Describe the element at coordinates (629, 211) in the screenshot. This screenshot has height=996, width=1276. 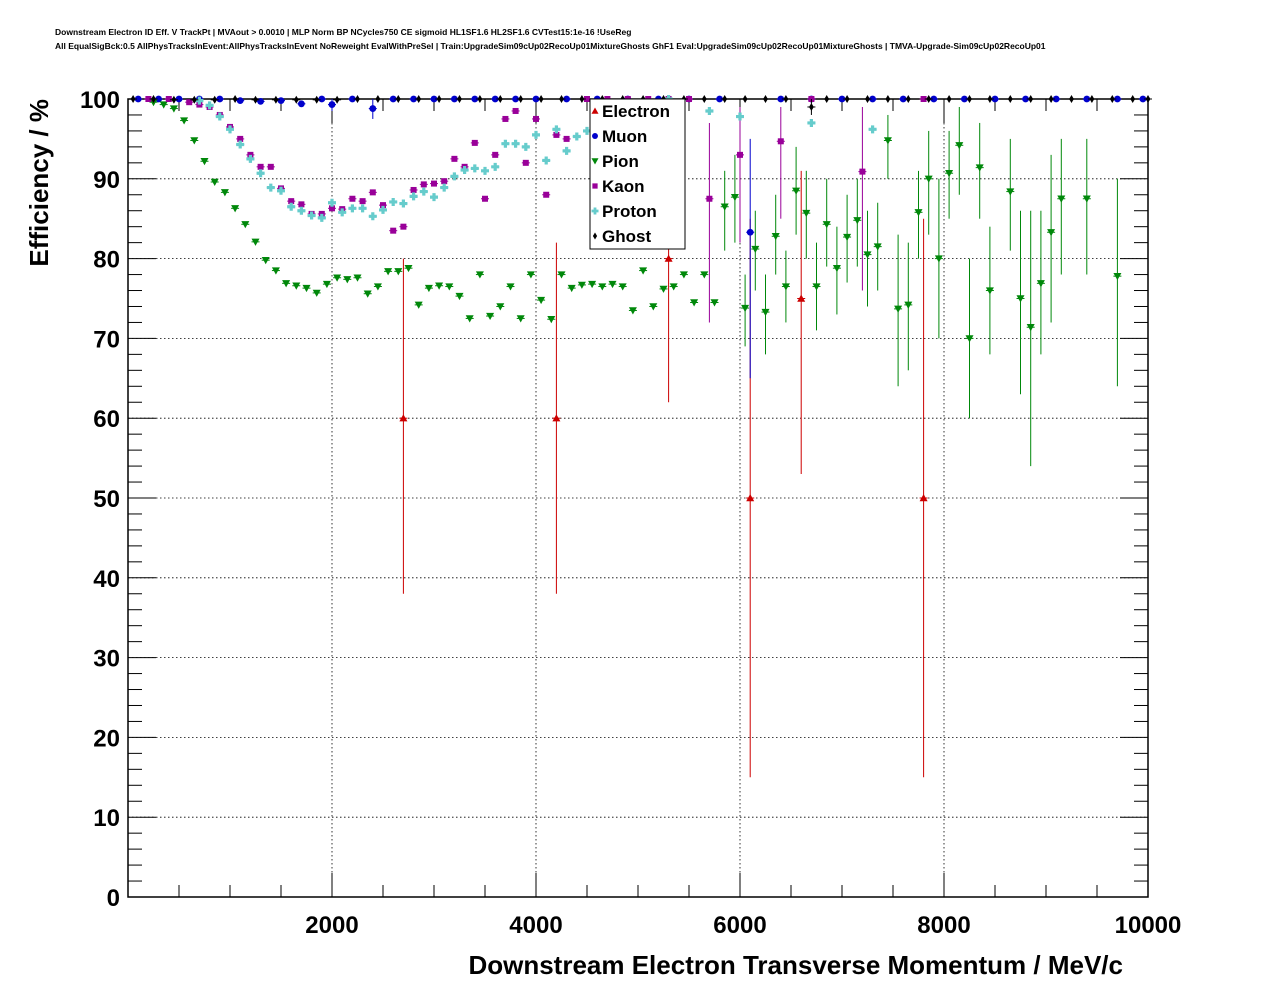
I see `legend-label-proton: Proton` at that location.